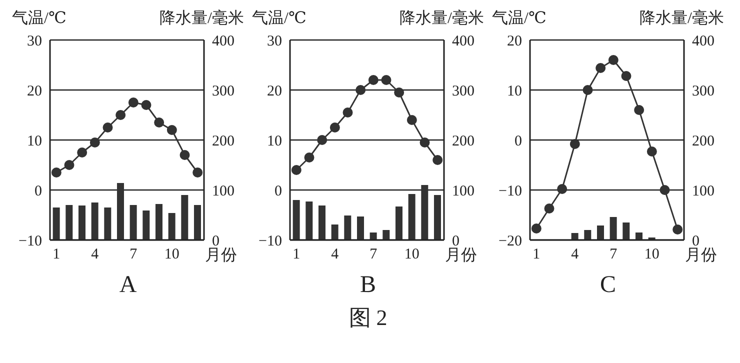 The image size is (740, 363). Describe the element at coordinates (510, 241) in the screenshot. I see `y-tick-label: −20` at that location.